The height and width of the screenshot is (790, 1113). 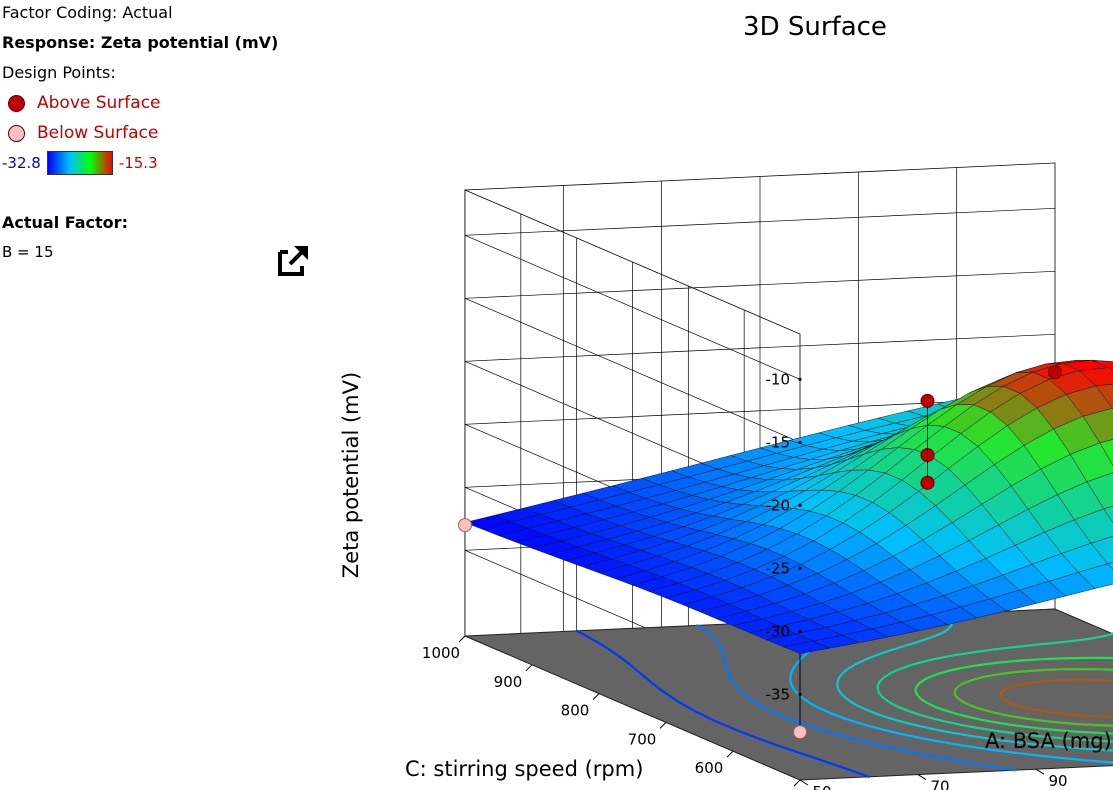 I want to click on y-tick-label: 500, so click(x=776, y=789).